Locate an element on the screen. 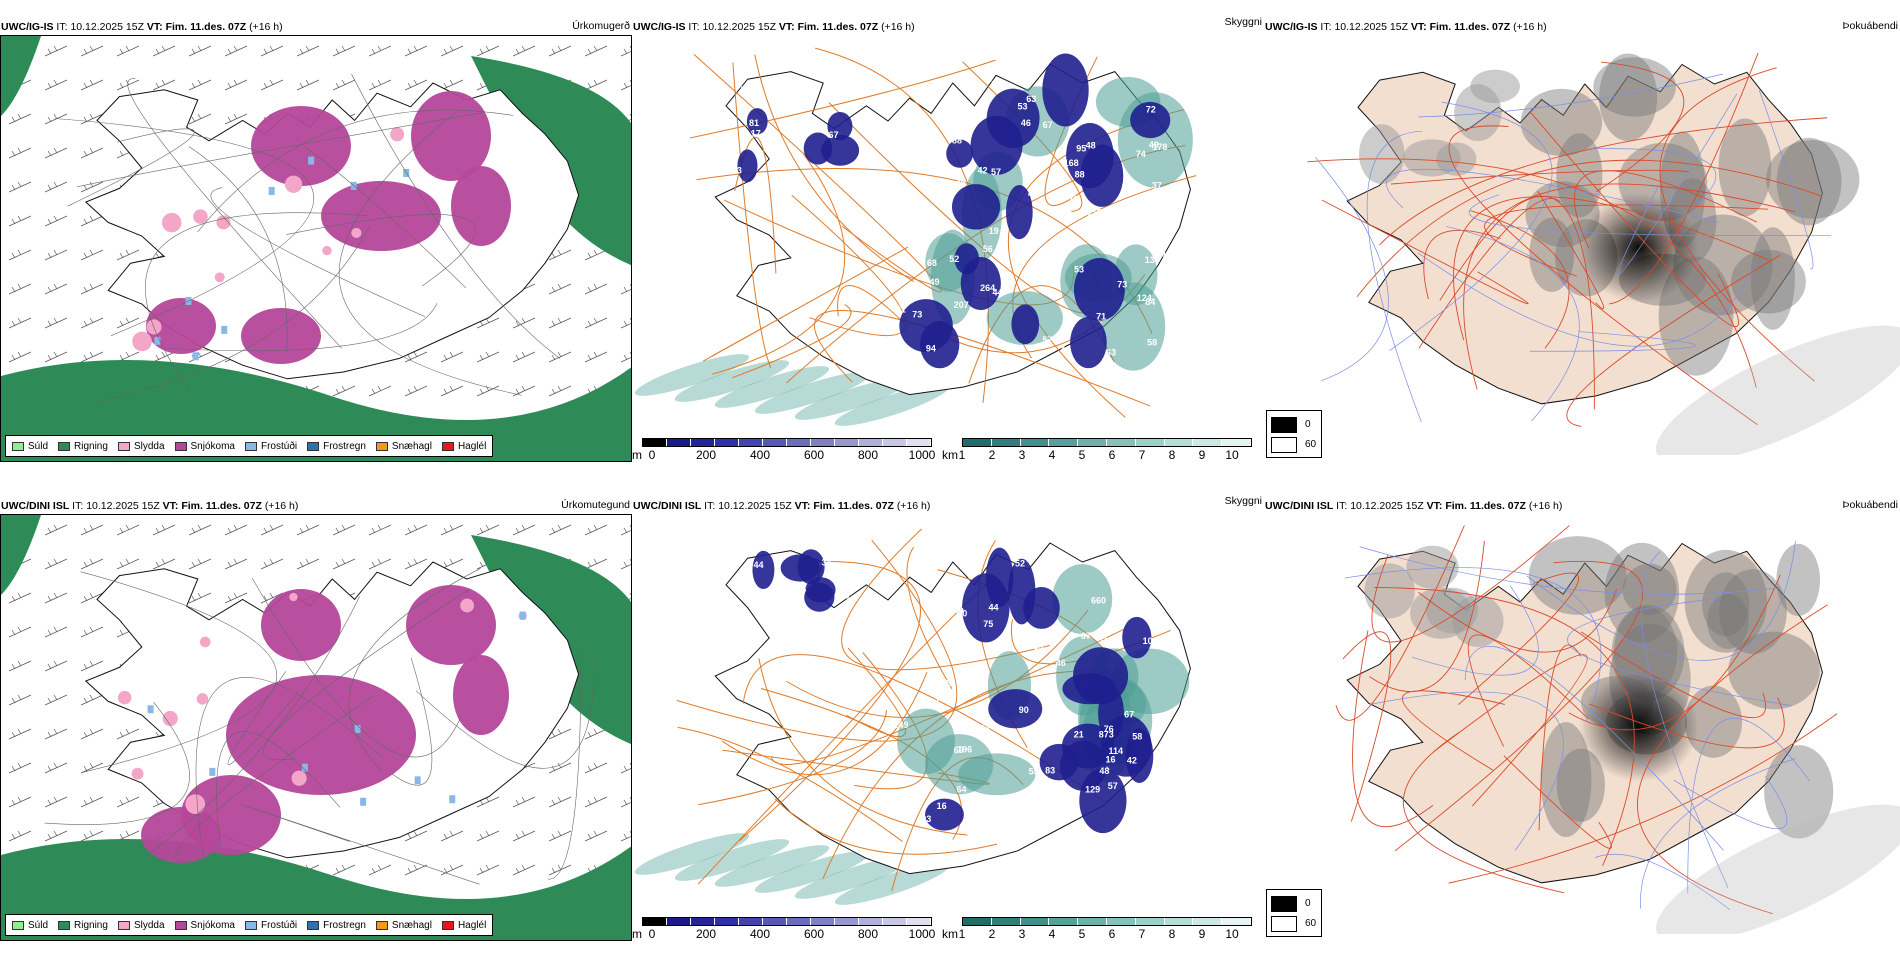 The height and width of the screenshot is (954, 1900). visibility-area is located at coordinates (1150, 681).